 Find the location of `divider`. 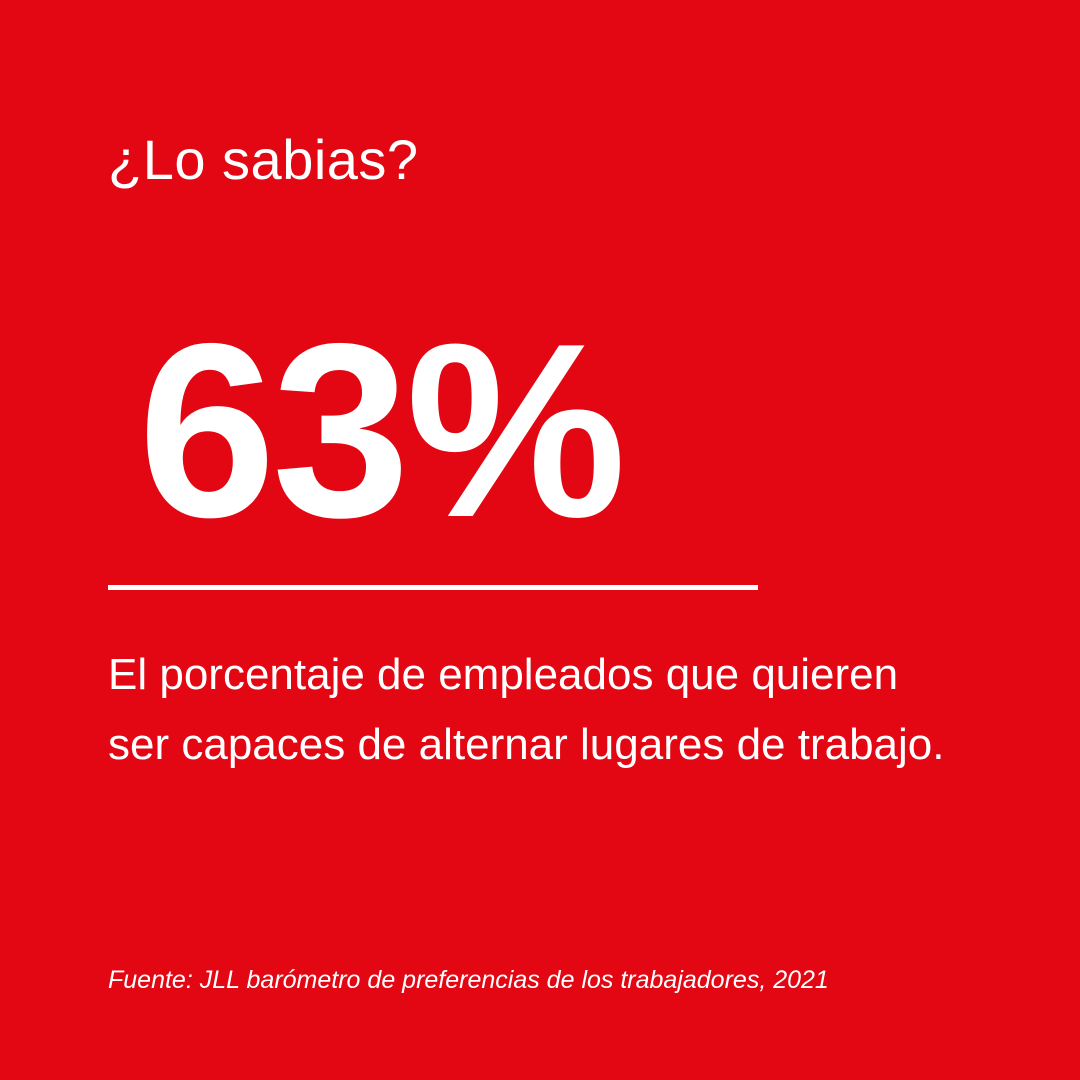

divider is located at coordinates (433, 587).